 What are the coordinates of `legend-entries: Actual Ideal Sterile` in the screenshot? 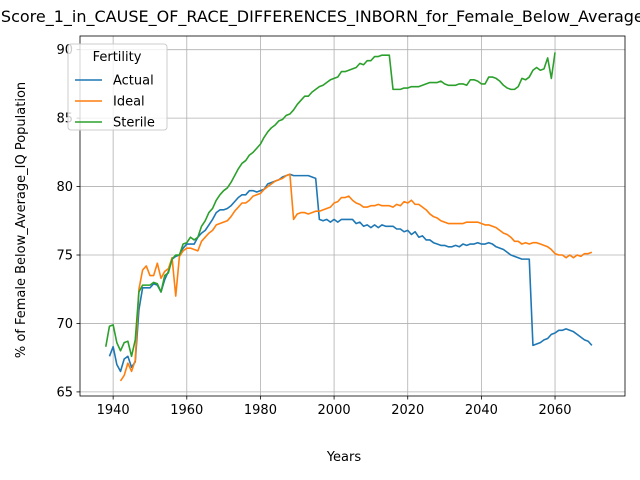 It's located at (115, 102).